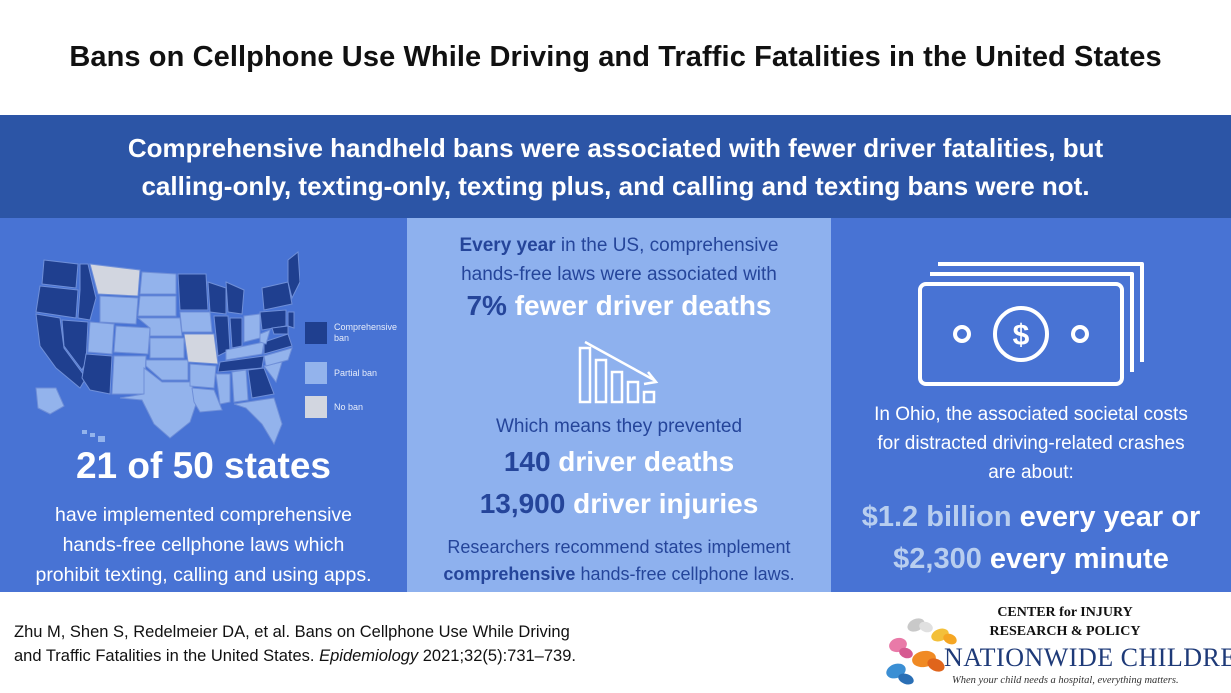  I want to click on us-map-icon, so click(167, 348).